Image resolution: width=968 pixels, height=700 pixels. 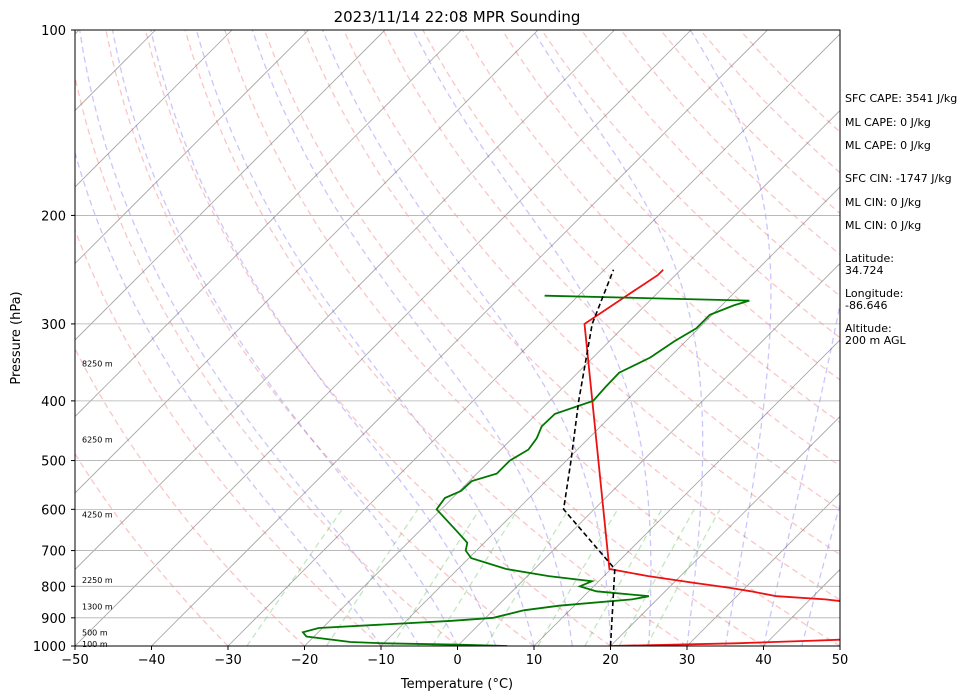 What do you see at coordinates (763, 660) in the screenshot?
I see `x-tick-label: 40` at bounding box center [763, 660].